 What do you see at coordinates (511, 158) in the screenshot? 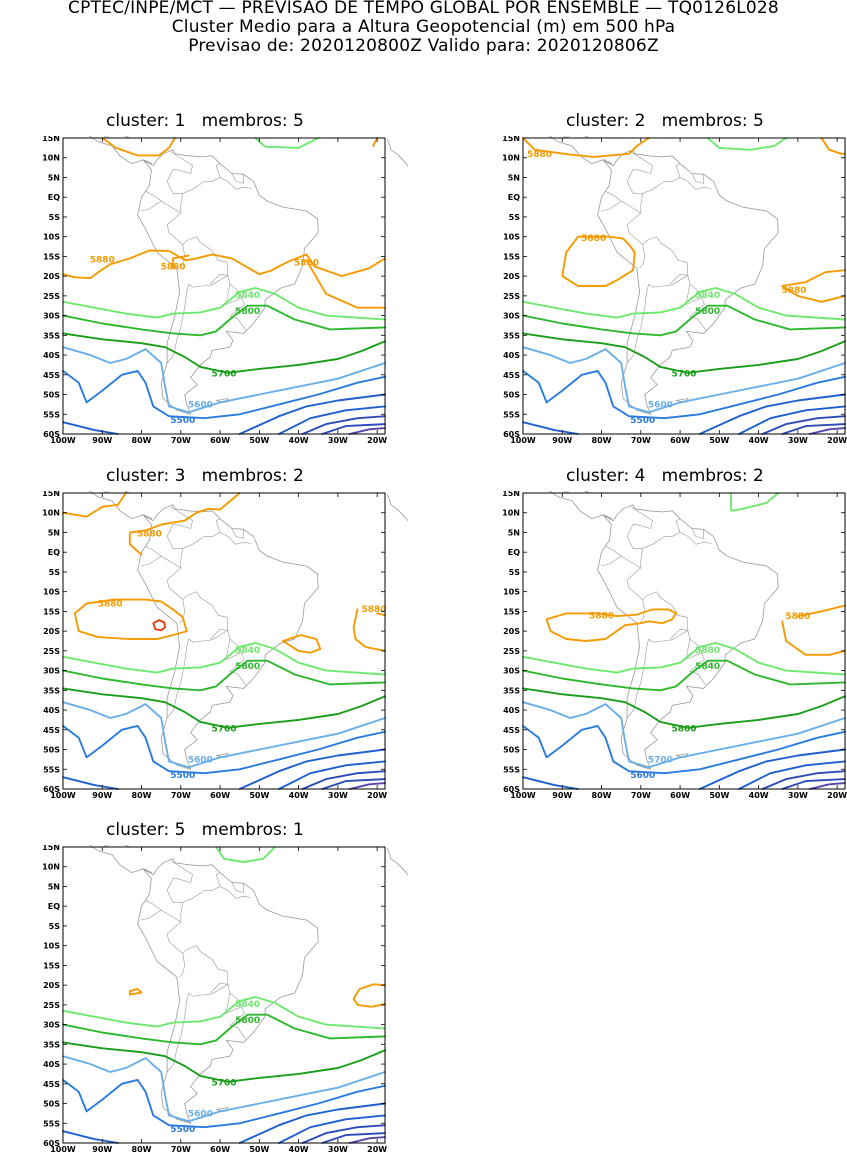
I see `latitude-tick-label: 10N` at bounding box center [511, 158].